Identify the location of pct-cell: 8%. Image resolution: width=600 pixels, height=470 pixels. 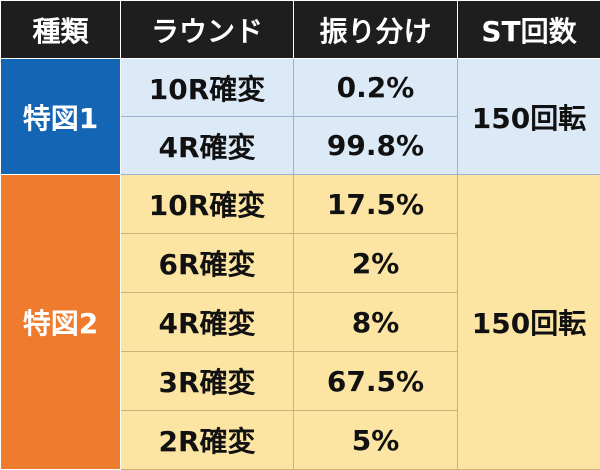
(376, 322).